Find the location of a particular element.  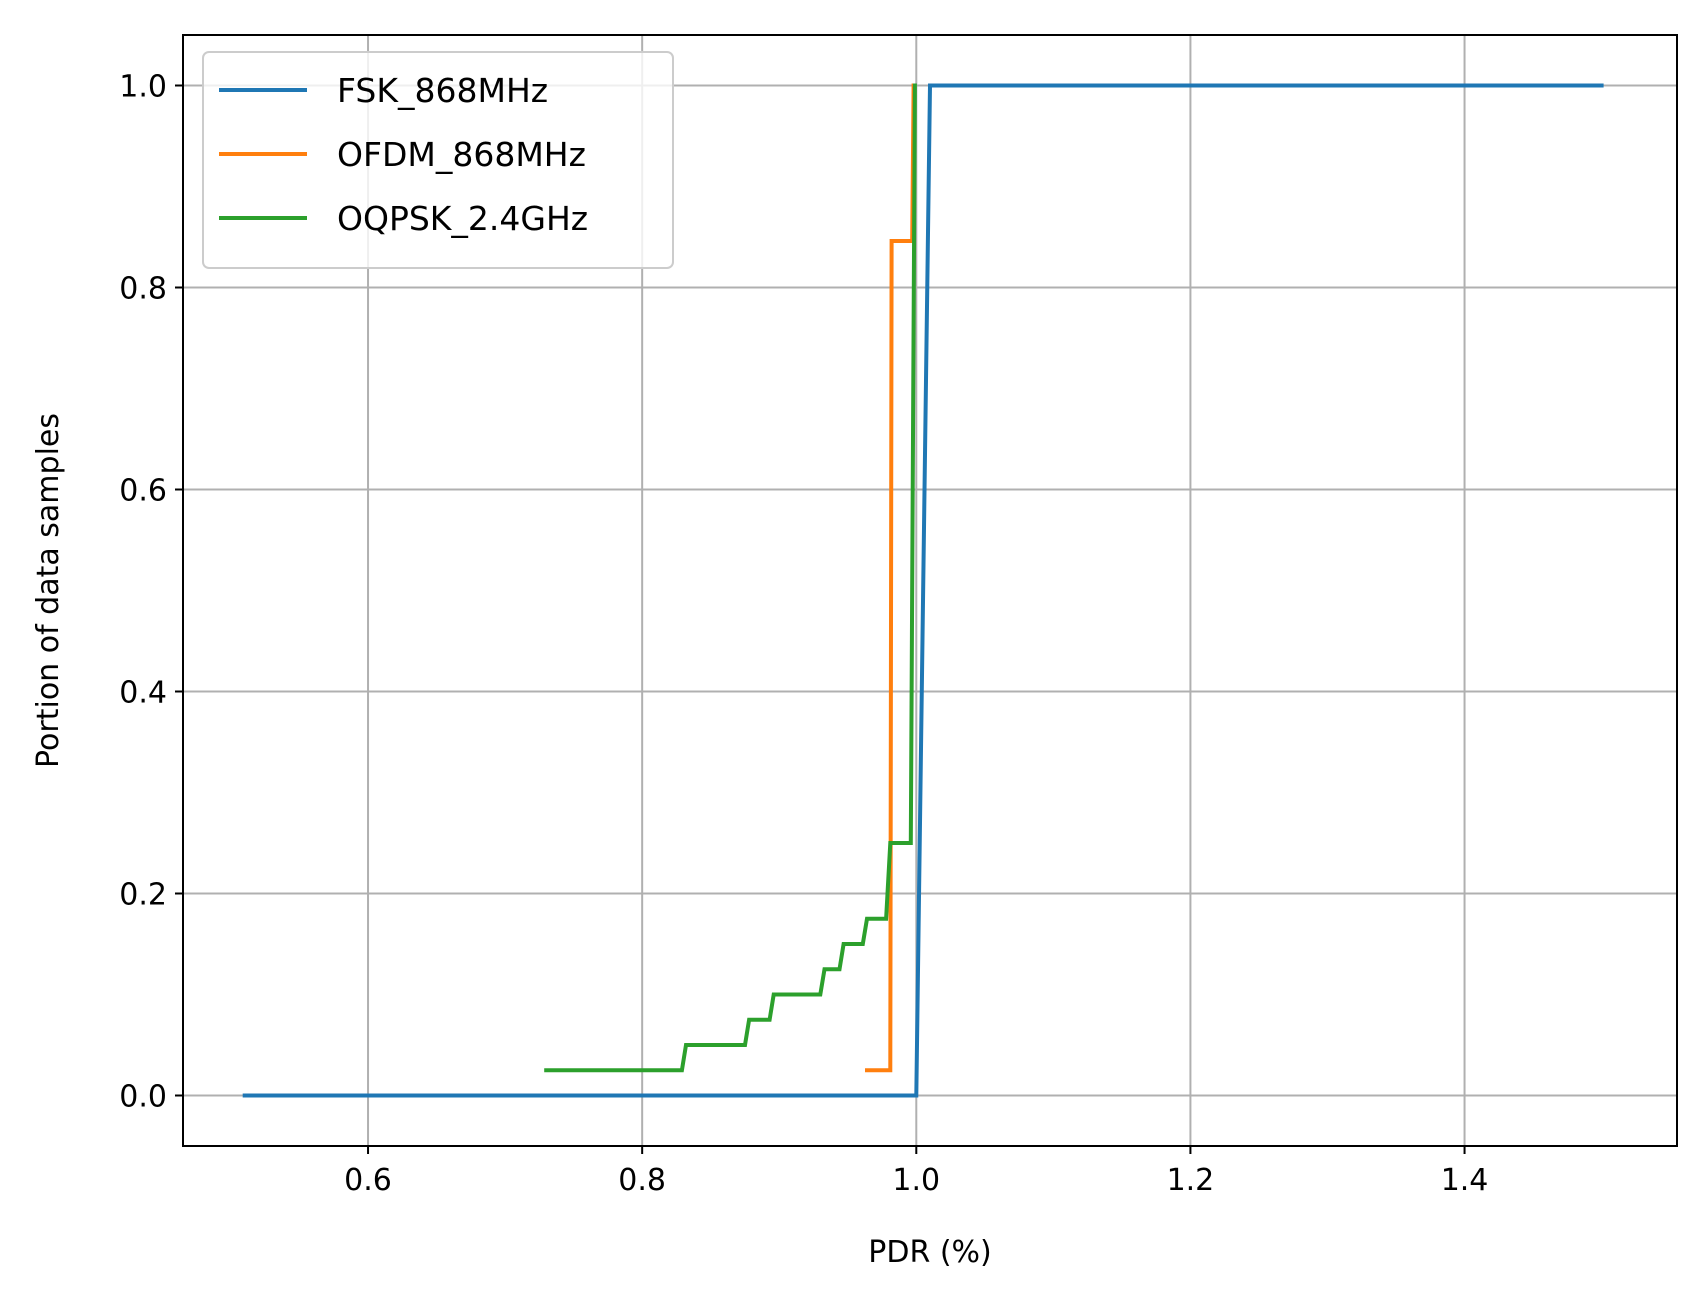

x-tick-label: 0.8 is located at coordinates (642, 1180).